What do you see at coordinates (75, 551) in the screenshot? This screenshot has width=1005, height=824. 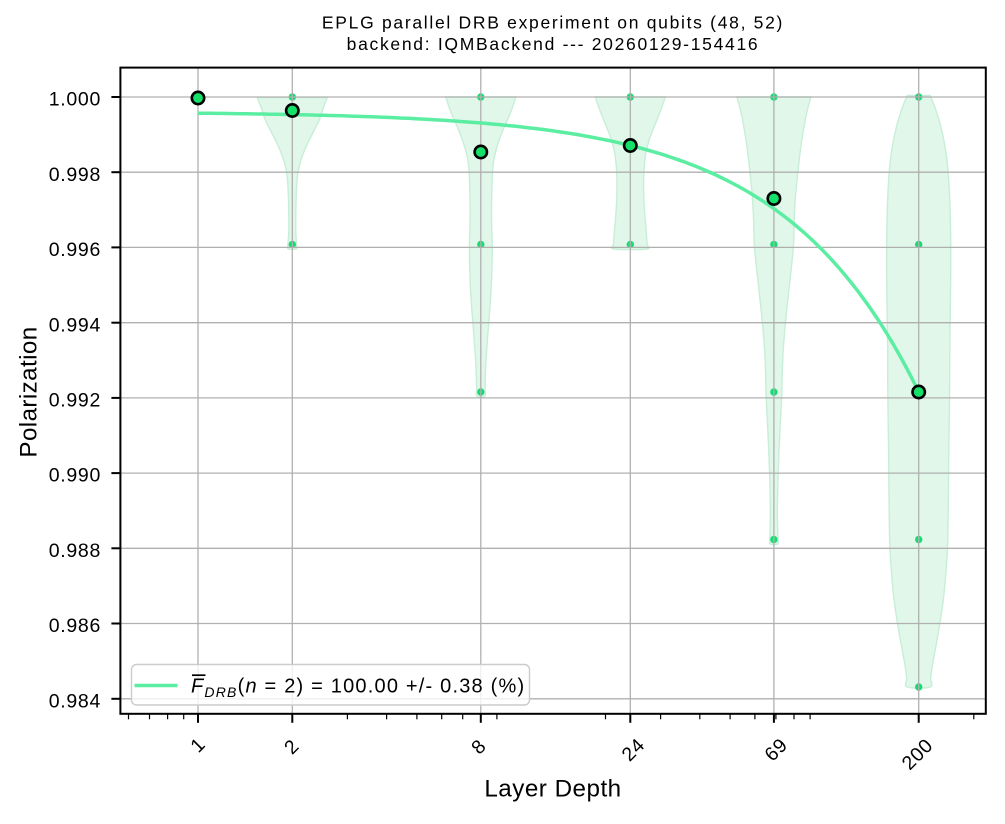 I see `svg-text: 0.988` at bounding box center [75, 551].